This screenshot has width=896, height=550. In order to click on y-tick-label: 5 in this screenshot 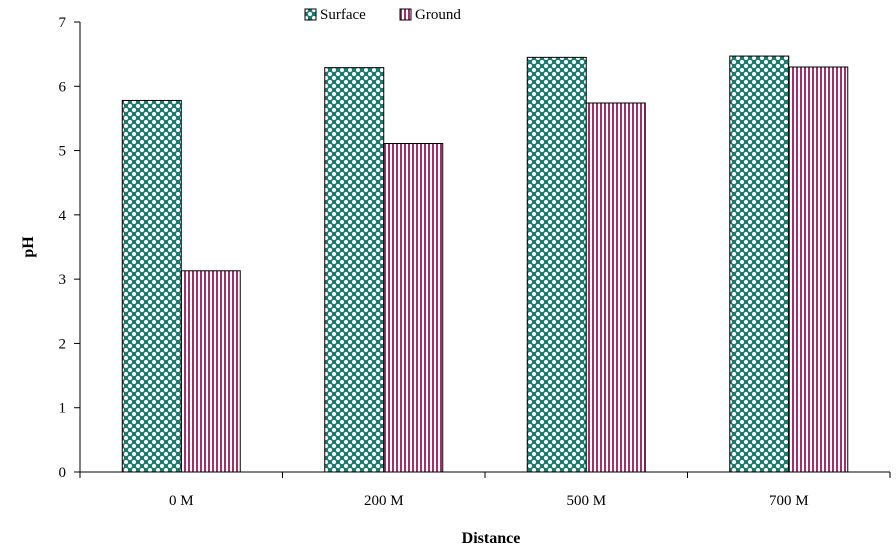, I will do `click(63, 152)`.